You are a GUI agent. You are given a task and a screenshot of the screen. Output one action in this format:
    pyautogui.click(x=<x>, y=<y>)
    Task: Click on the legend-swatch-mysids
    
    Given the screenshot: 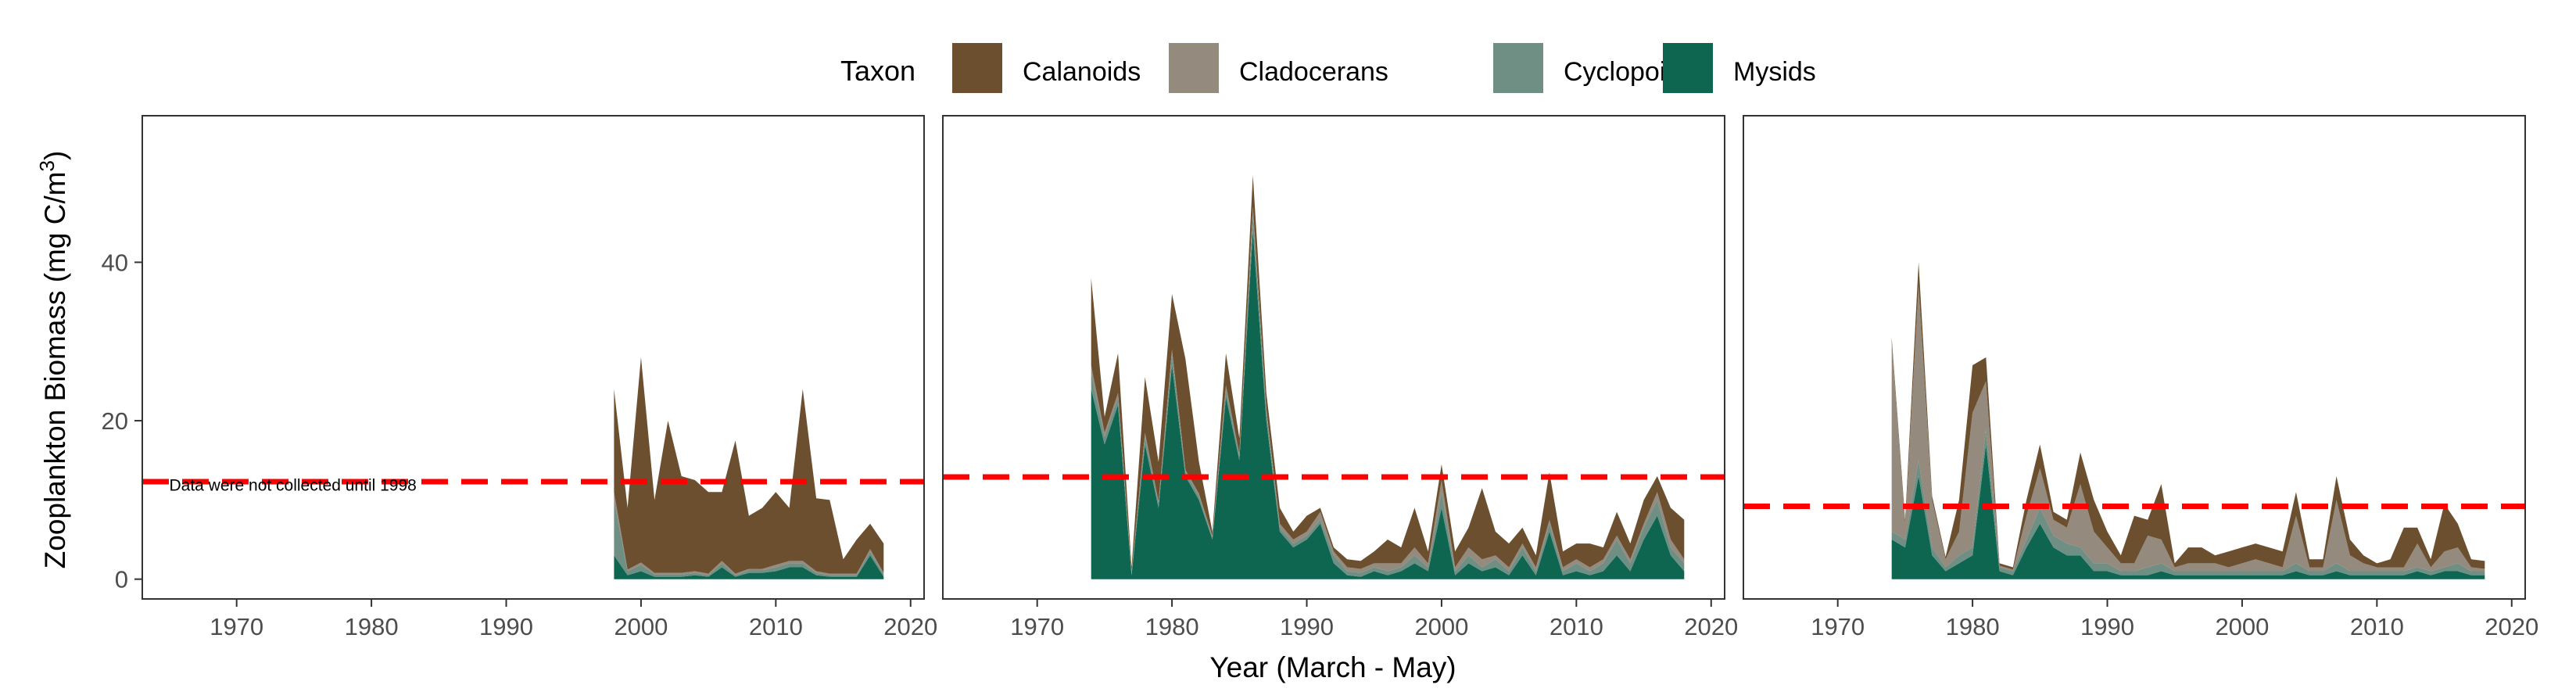 What is the action you would take?
    pyautogui.click(x=1688, y=68)
    